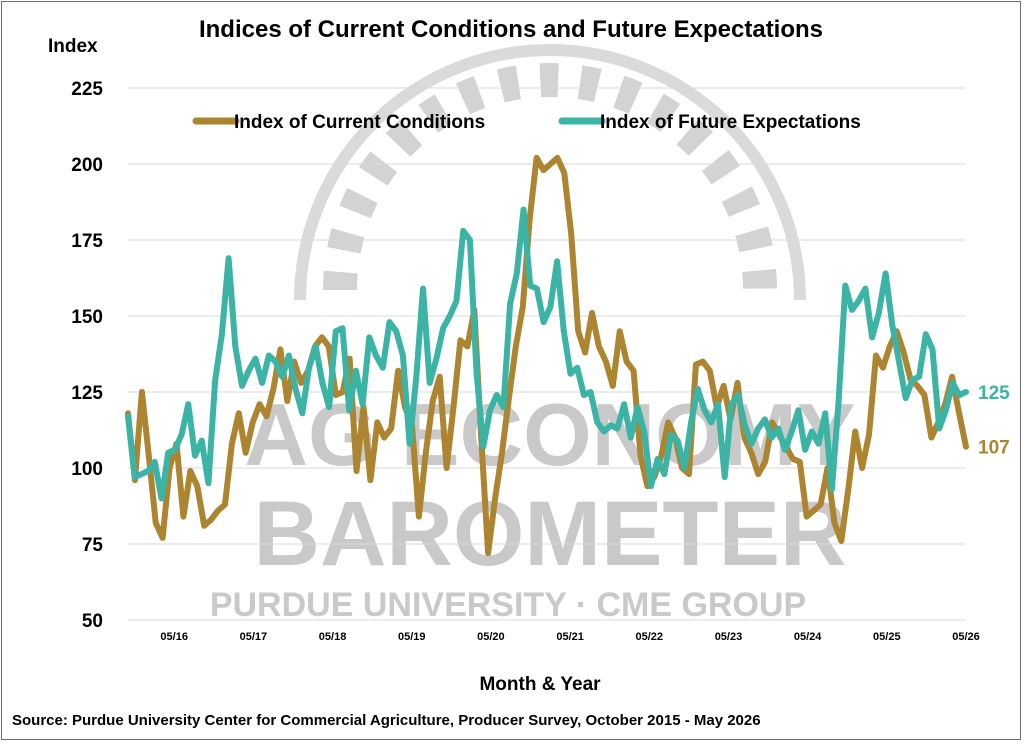 This screenshot has height=743, width=1024. Describe the element at coordinates (966, 637) in the screenshot. I see `x-tick-label: 05/26` at that location.